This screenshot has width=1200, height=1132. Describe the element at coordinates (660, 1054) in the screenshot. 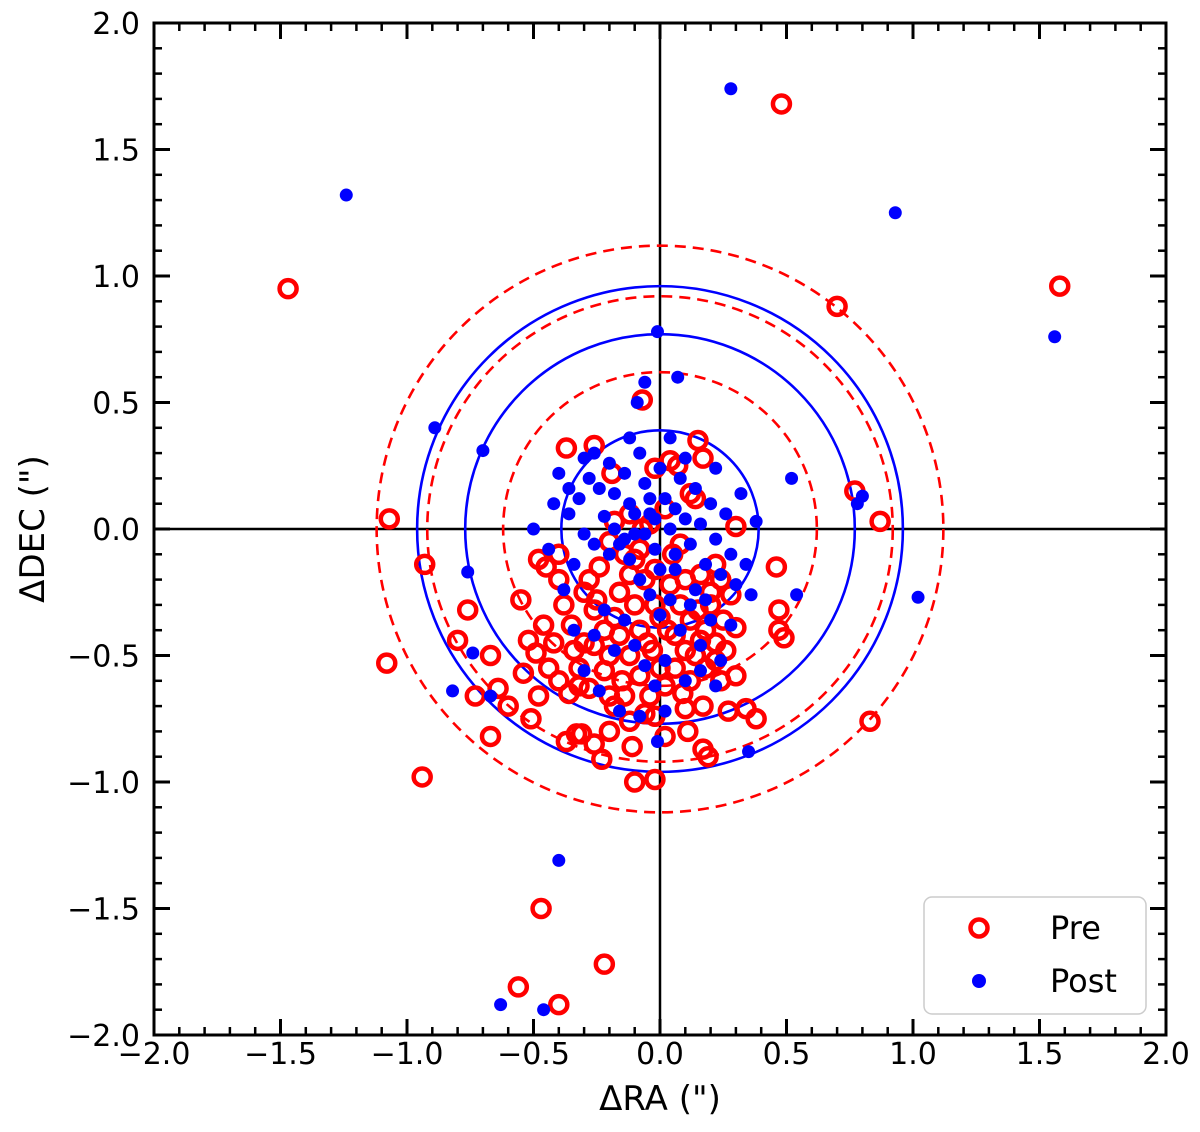

I see `x-tick-label: 0.0` at that location.